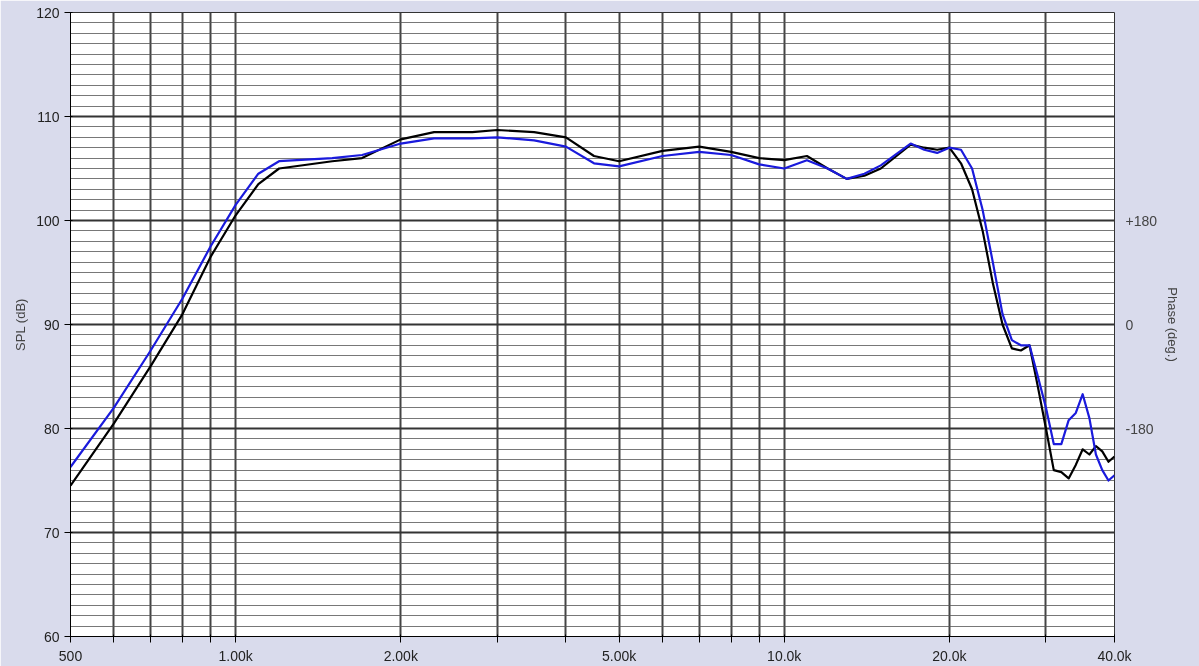 This screenshot has height=666, width=1199. I want to click on y-tick-label: 90, so click(51, 324).